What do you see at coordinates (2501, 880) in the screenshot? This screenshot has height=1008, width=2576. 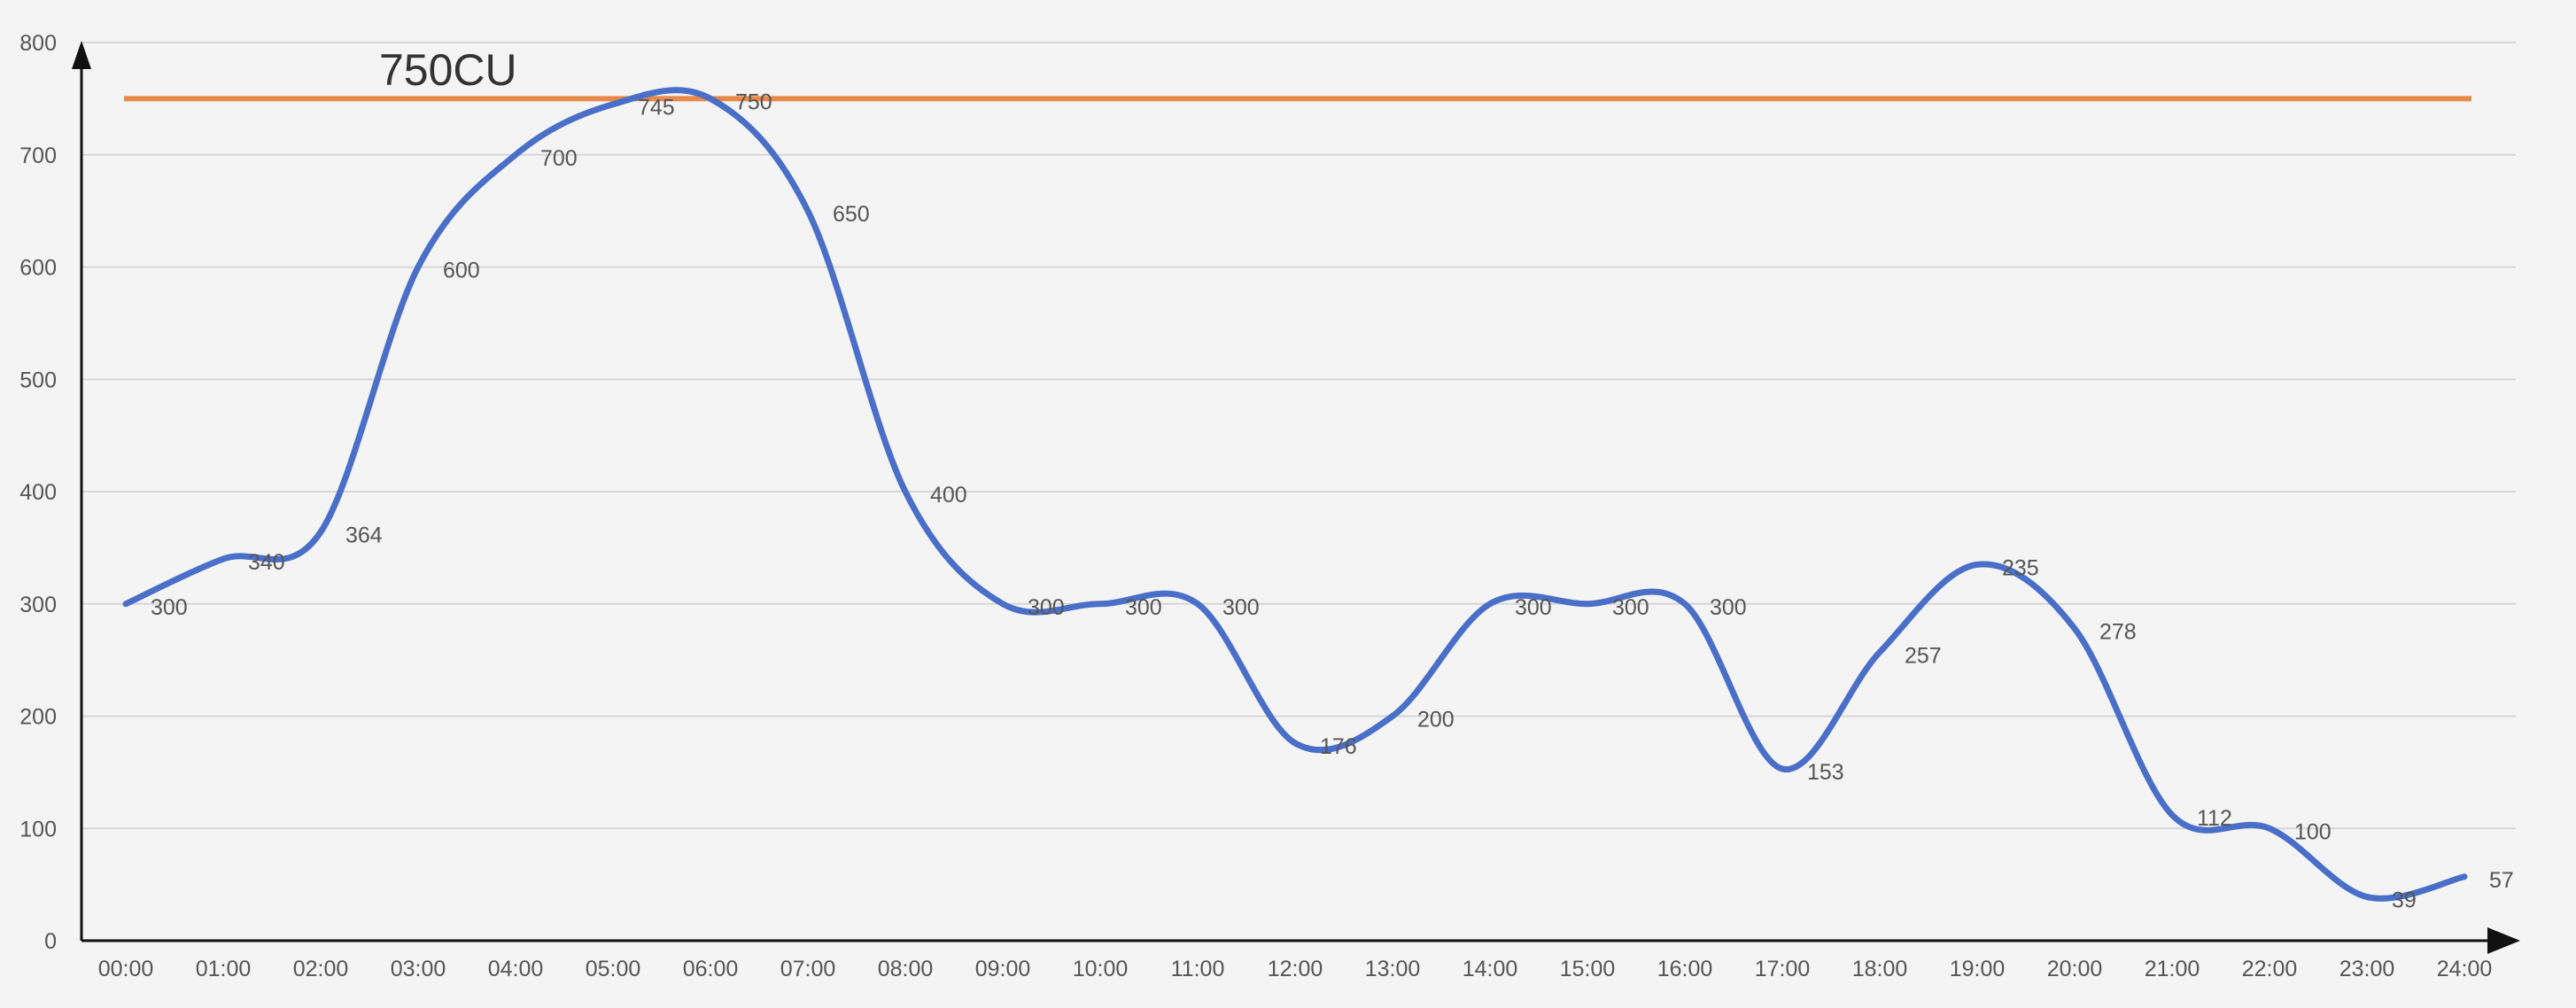 I see `data-label: 57` at bounding box center [2501, 880].